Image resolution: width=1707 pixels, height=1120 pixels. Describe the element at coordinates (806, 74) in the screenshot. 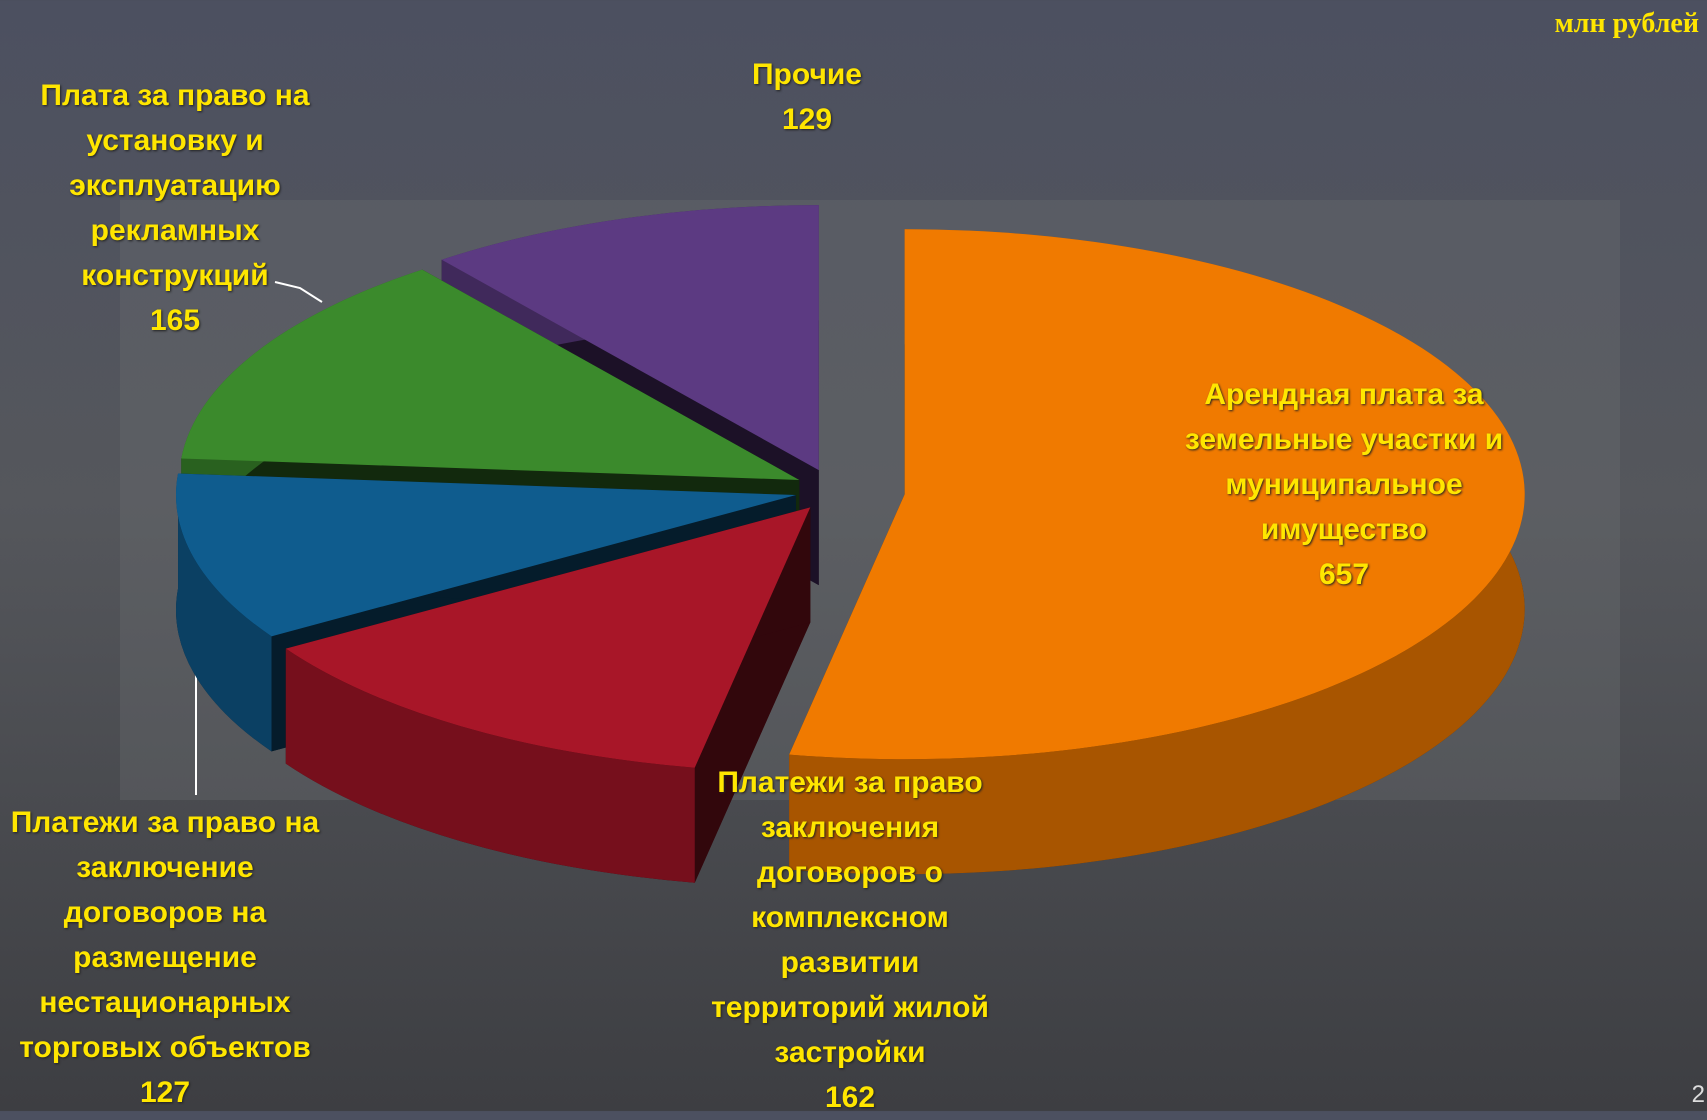

I see `slice-label-name: Прочие` at that location.